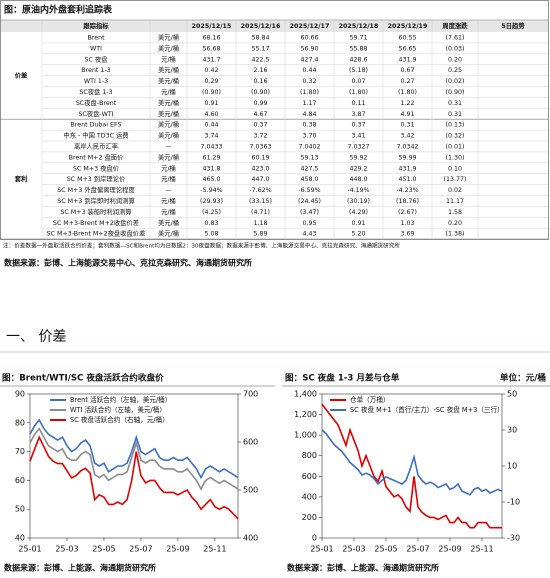  Describe the element at coordinates (358, 190) in the screenshot. I see `table-cell: -4.19%` at that location.